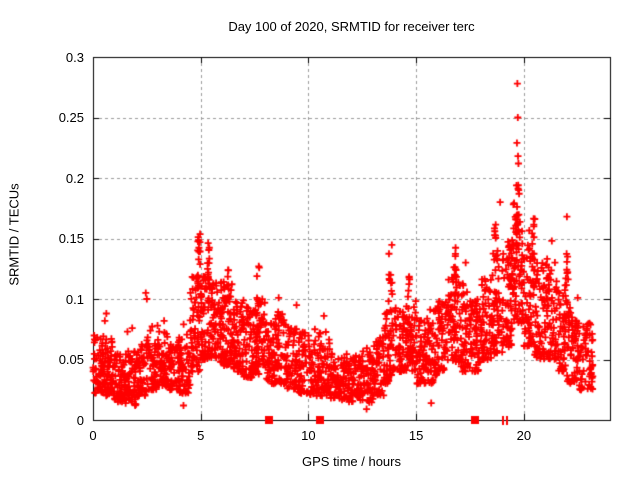 This screenshot has height=480, width=640. I want to click on y-tick-label: 0.25, so click(71, 117).